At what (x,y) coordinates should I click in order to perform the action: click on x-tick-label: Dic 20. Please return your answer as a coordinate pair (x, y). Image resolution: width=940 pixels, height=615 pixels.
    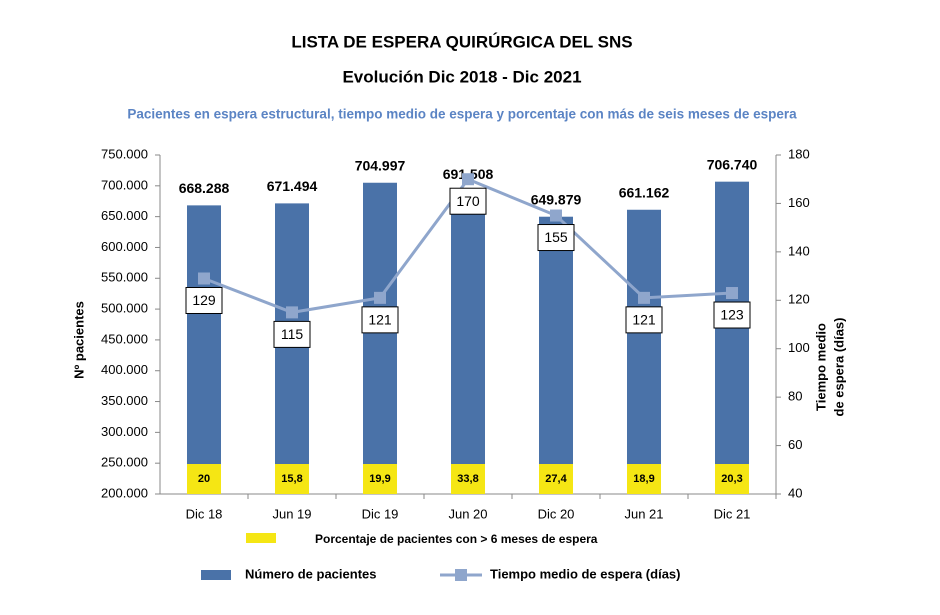
    Looking at the image, I should click on (556, 513).